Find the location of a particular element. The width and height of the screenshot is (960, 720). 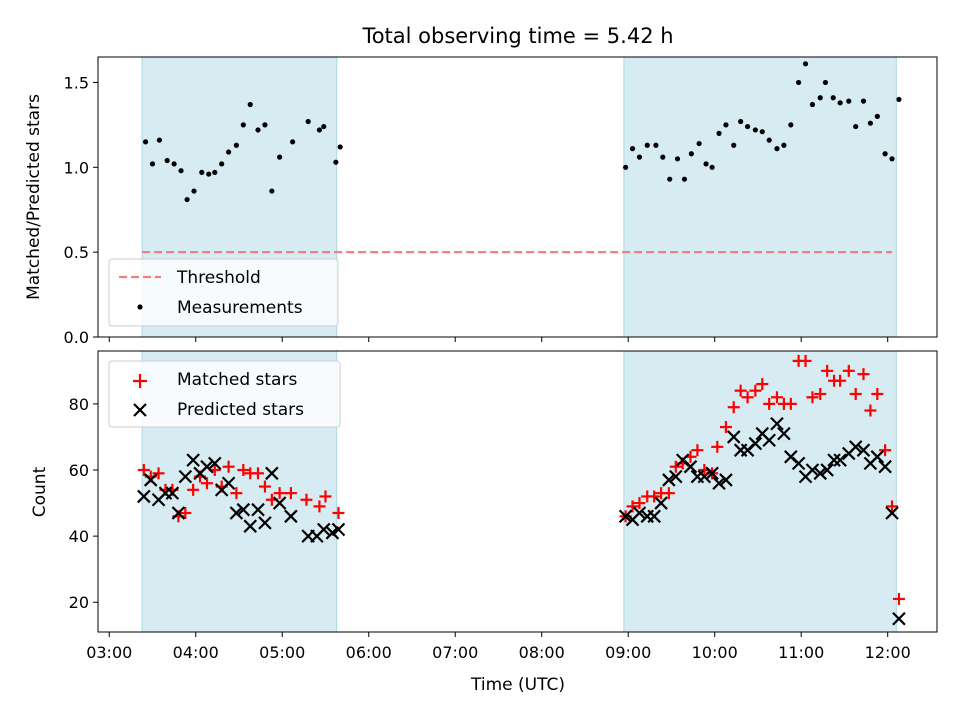

y-tick-label: 1.0 is located at coordinates (76, 167).